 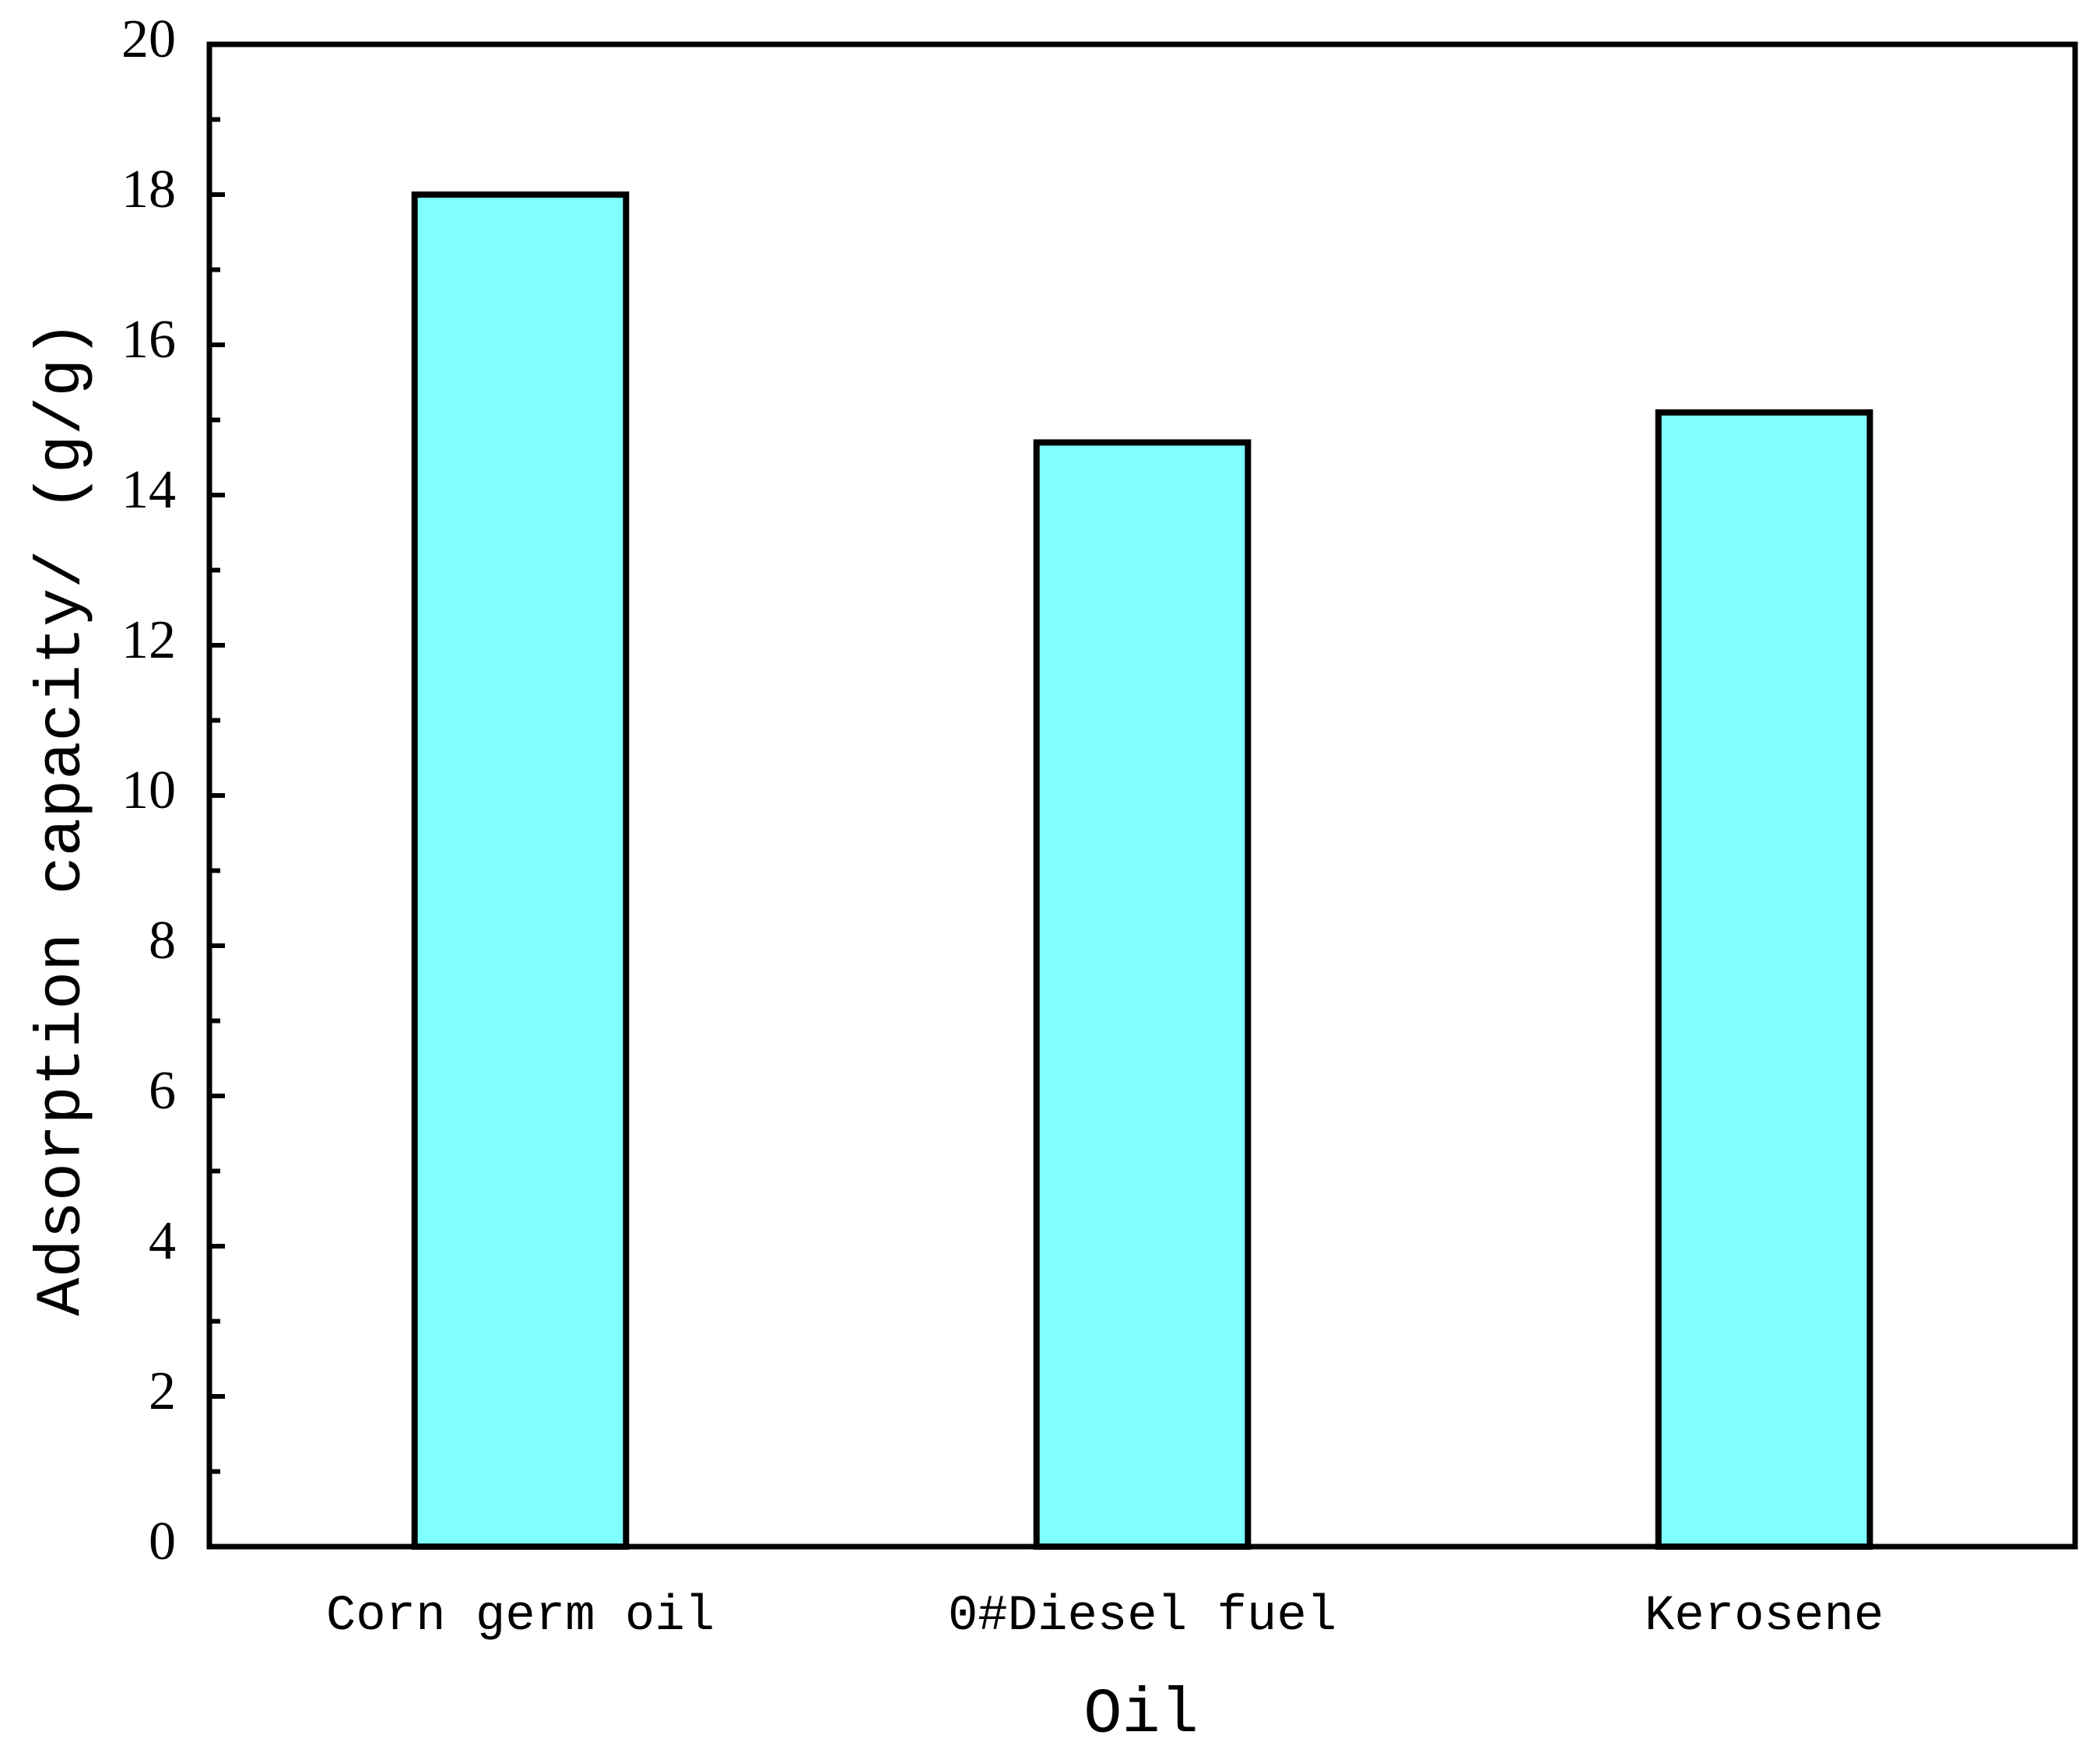 I want to click on y-axis-title: Adsorption capacity/ (g/g), so click(x=62, y=818).